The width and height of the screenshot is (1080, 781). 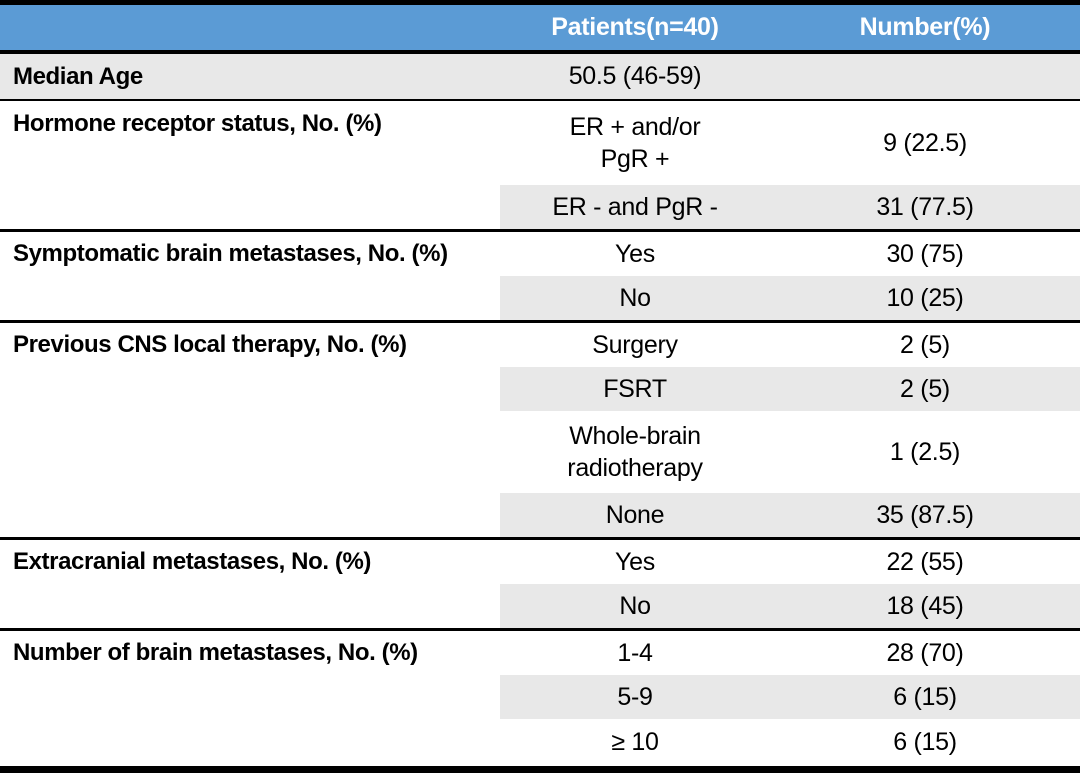 I want to click on category-value: Surgery, so click(x=635, y=344).